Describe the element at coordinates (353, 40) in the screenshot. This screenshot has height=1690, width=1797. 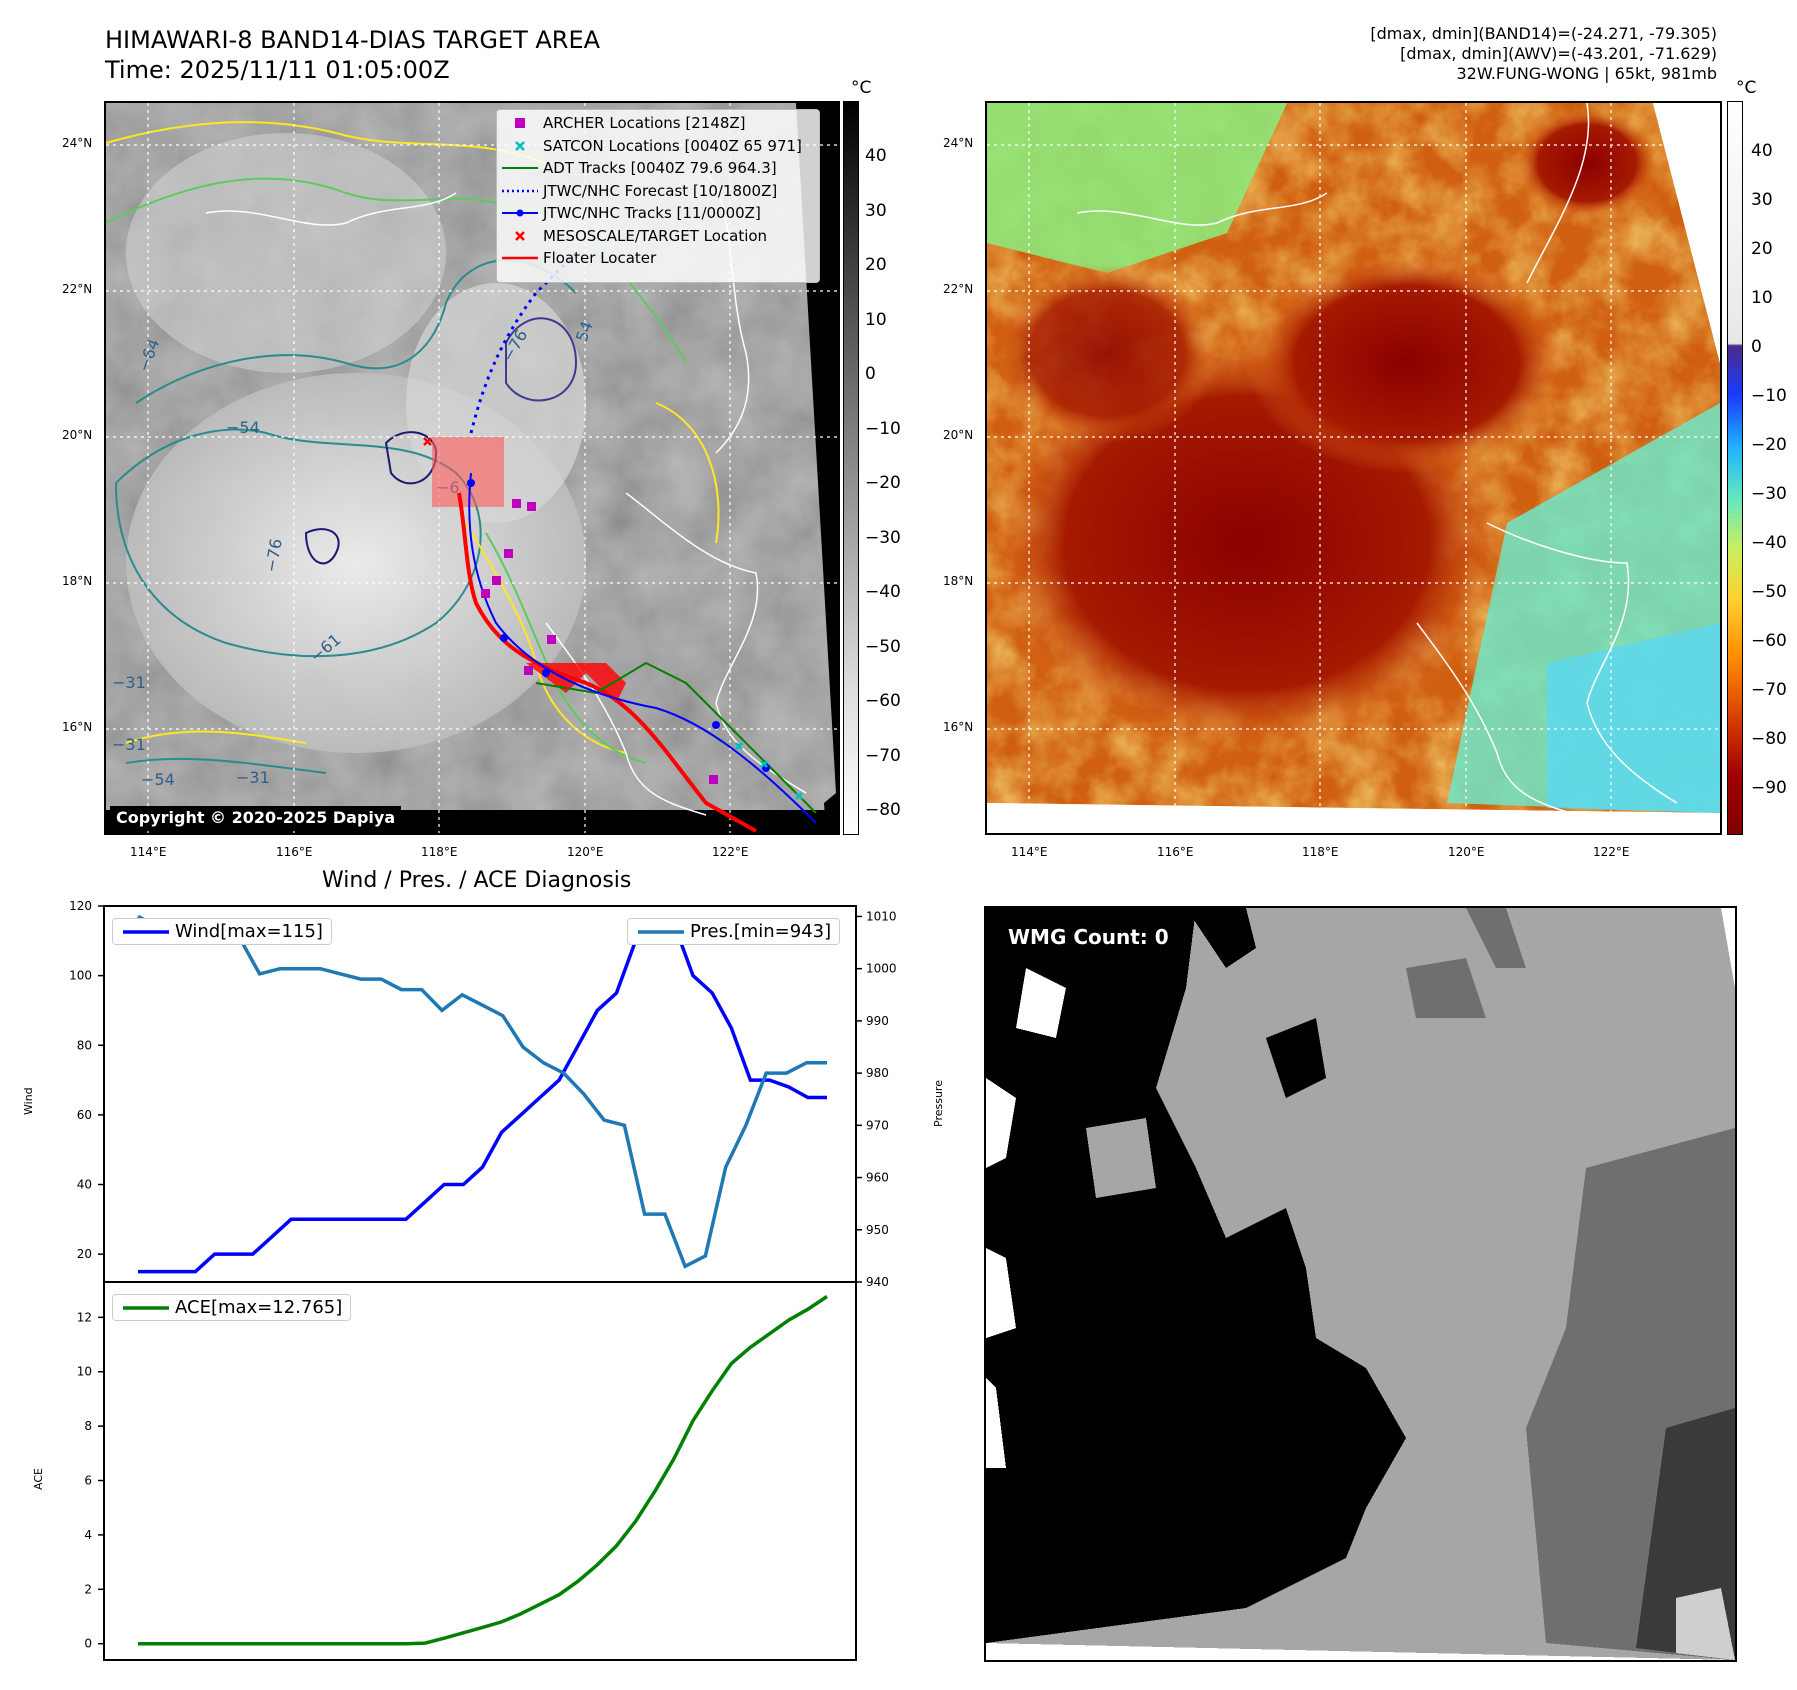
I see `map-title-line1: HIMAWARI-8 BAND14-DIAS TARGET AREA` at that location.